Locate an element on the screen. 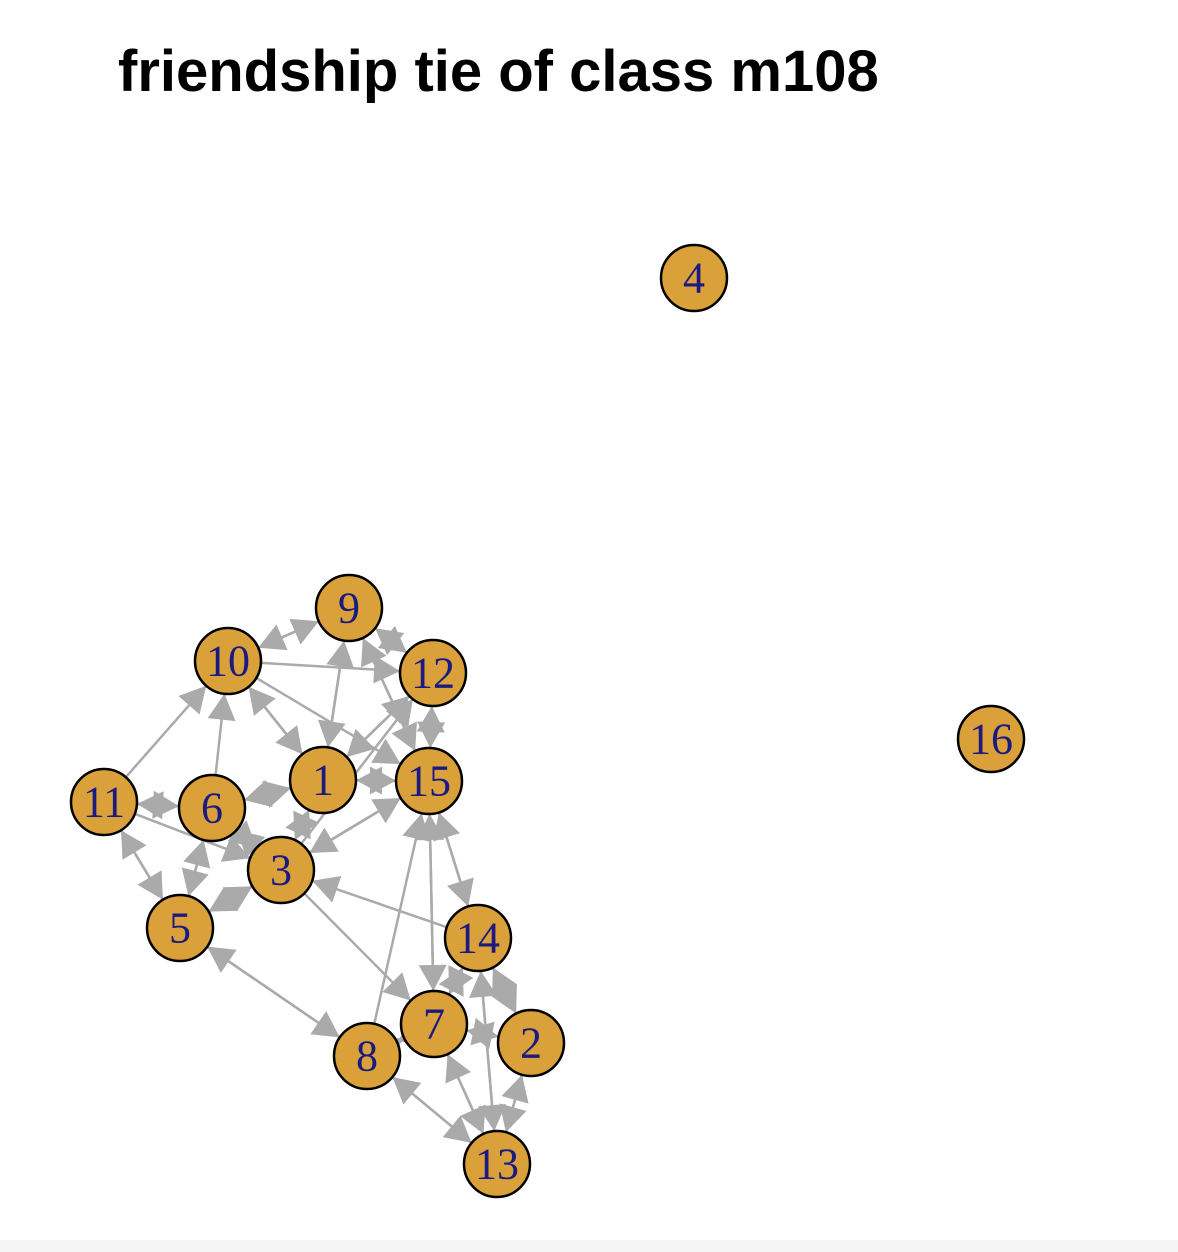  node-8: 8 is located at coordinates (367, 1056).